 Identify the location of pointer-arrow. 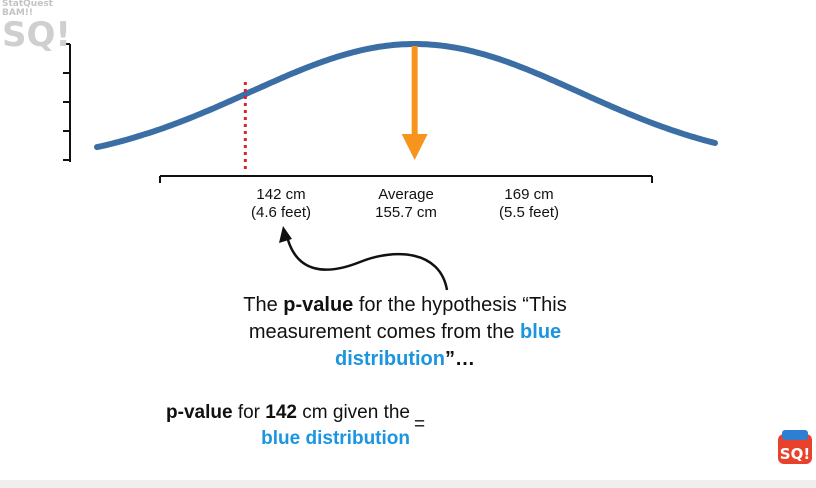
(364, 258).